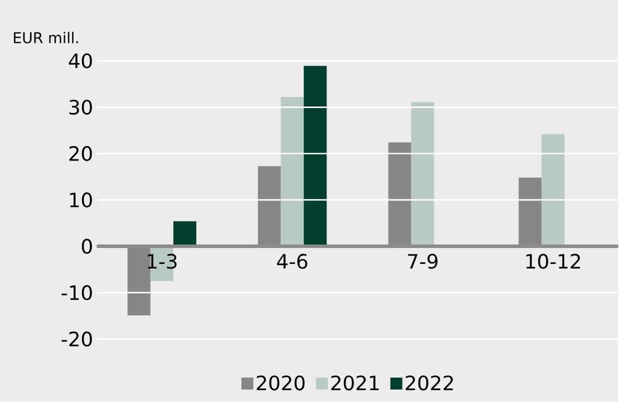  I want to click on y-tick-label: 0, so click(87, 246).